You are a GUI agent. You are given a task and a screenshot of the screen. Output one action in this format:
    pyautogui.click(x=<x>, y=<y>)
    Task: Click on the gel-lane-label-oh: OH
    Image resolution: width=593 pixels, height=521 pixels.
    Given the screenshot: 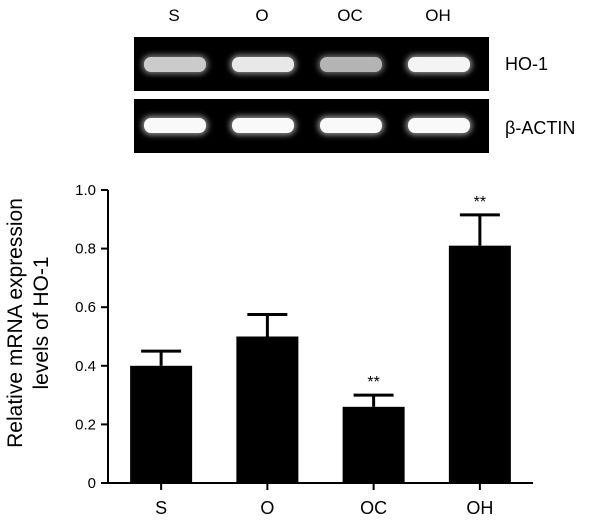 What is the action you would take?
    pyautogui.click(x=438, y=15)
    